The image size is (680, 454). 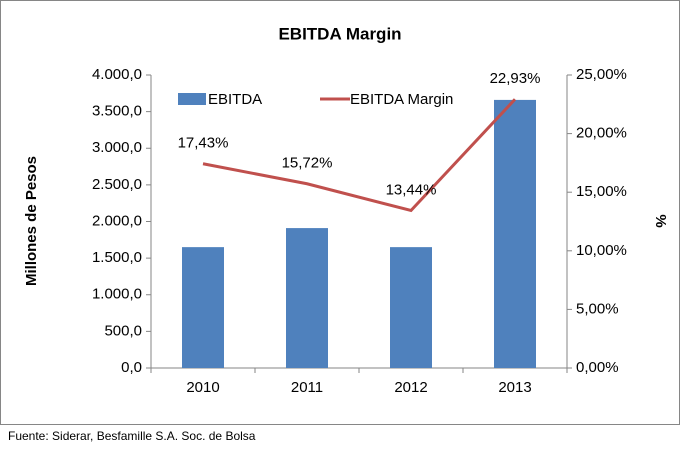 I want to click on y-tick-label: 2.000,0, so click(x=117, y=220).